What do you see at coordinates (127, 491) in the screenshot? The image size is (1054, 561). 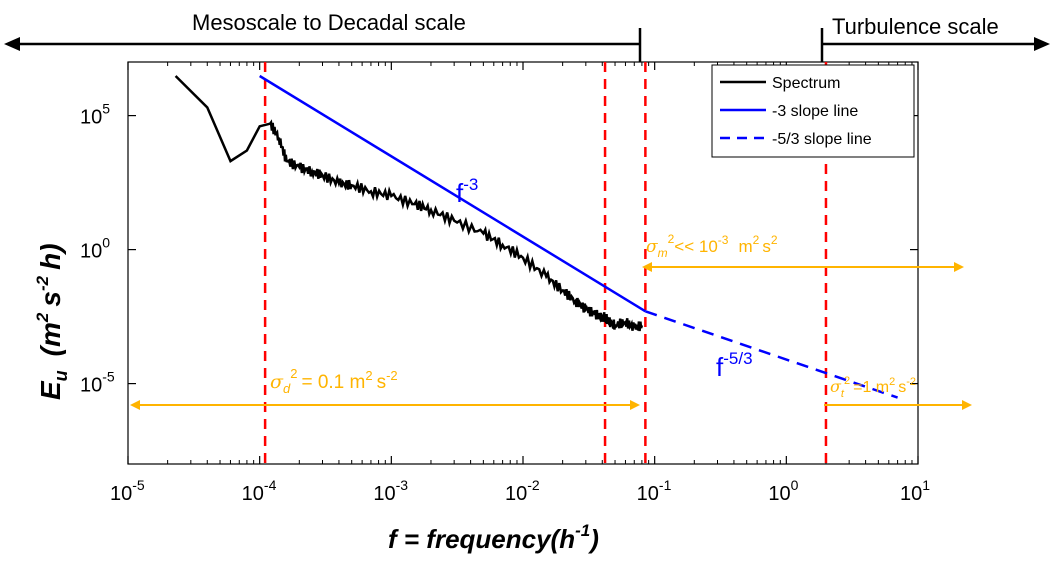 I see `x-tick-label: 10⁻⁵` at bounding box center [127, 491].